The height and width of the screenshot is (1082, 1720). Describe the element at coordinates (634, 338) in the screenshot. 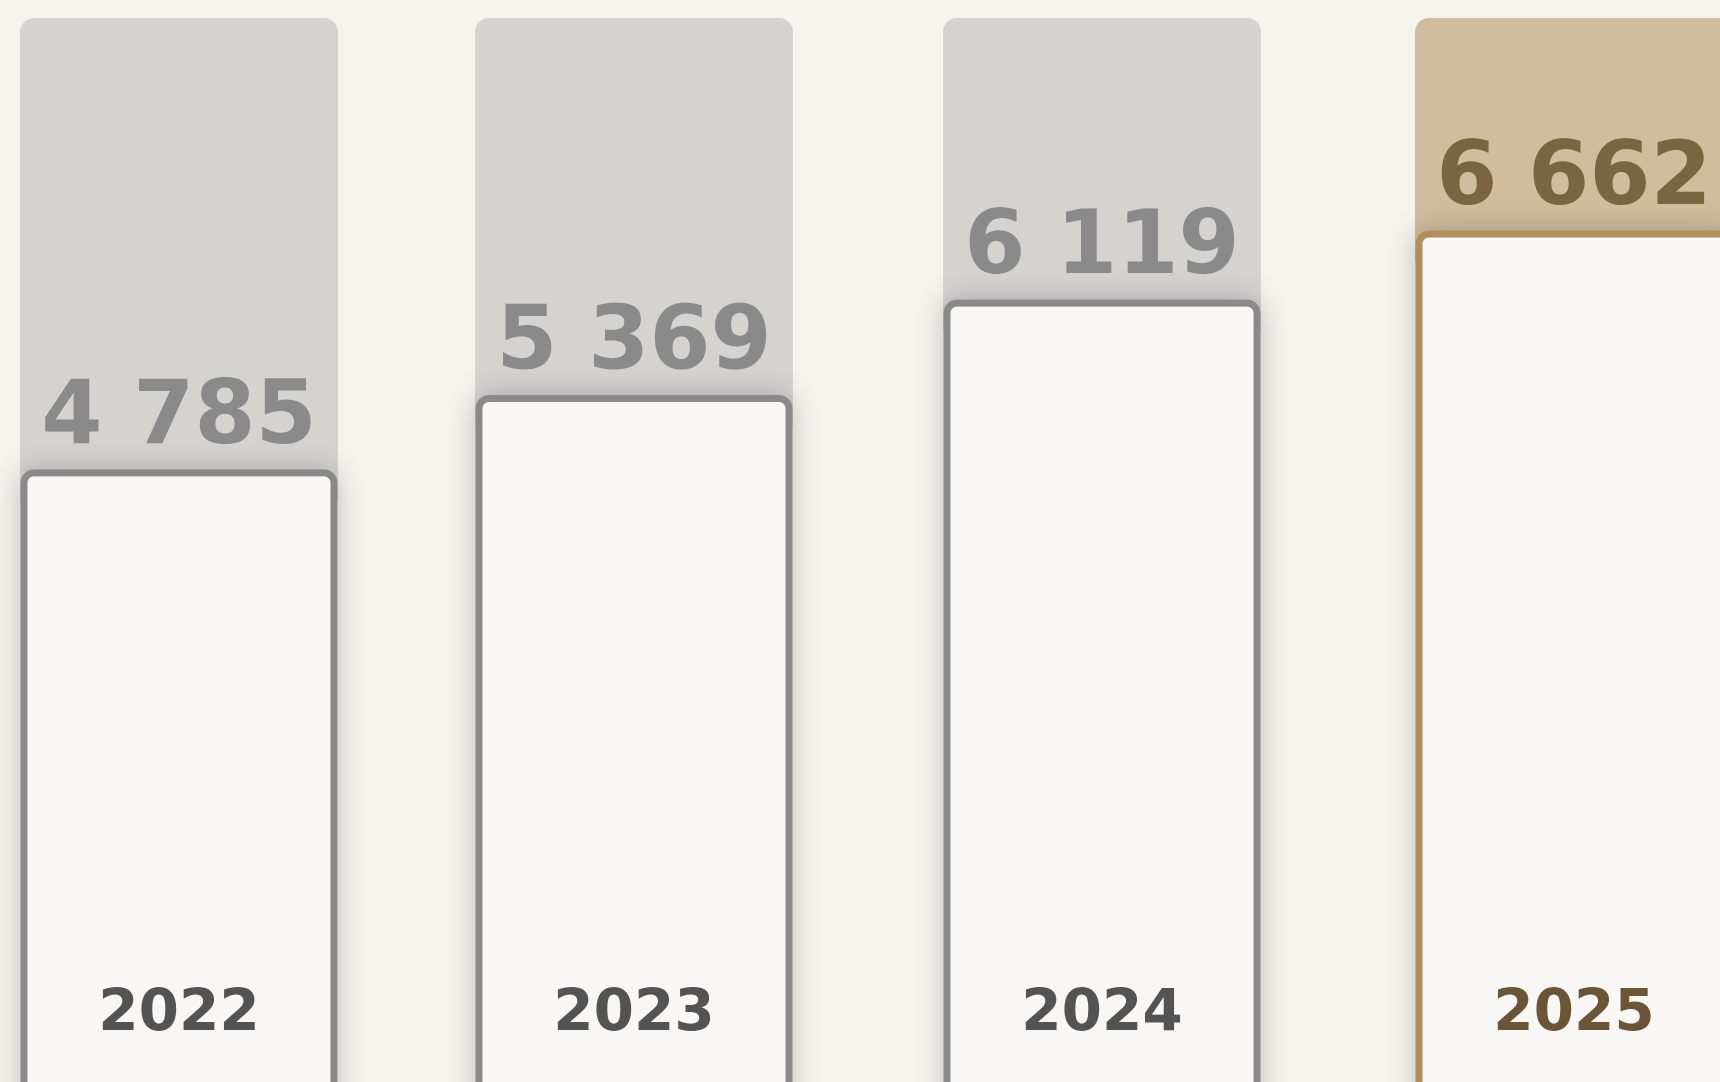

I see `value-label: 5 369` at that location.